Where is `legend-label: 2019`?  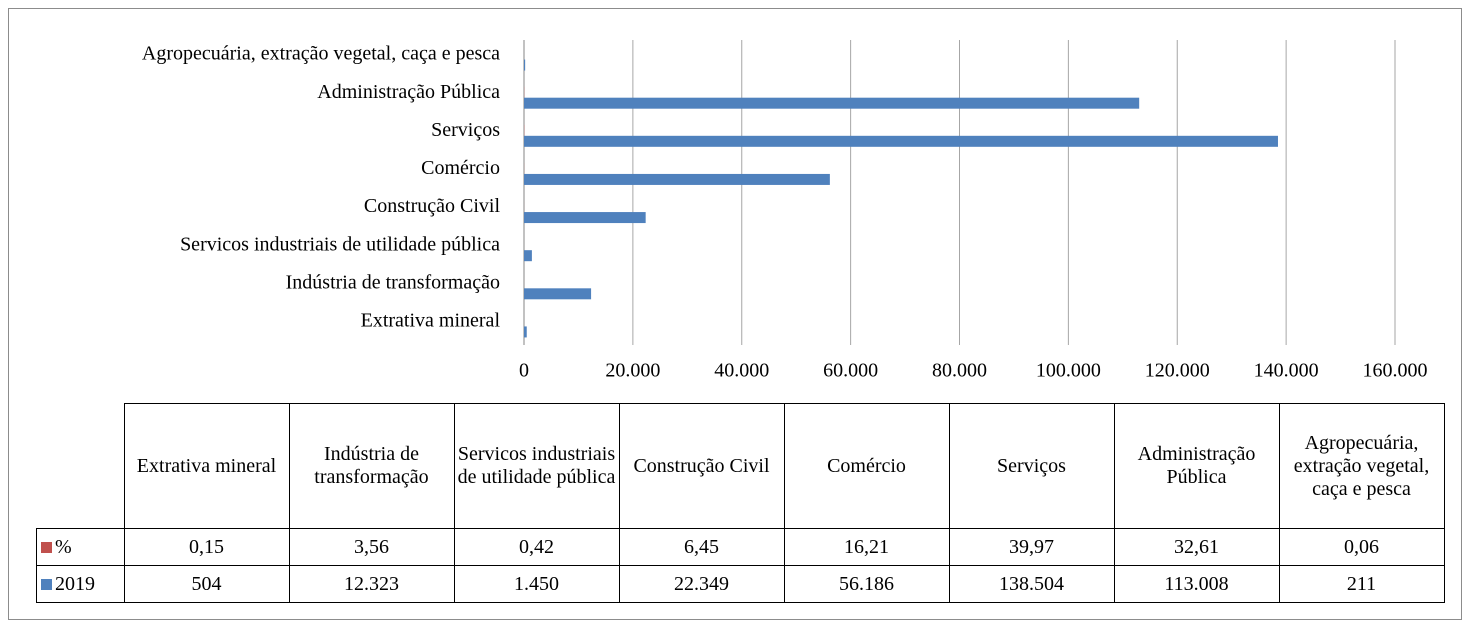 legend-label: 2019 is located at coordinates (75, 583).